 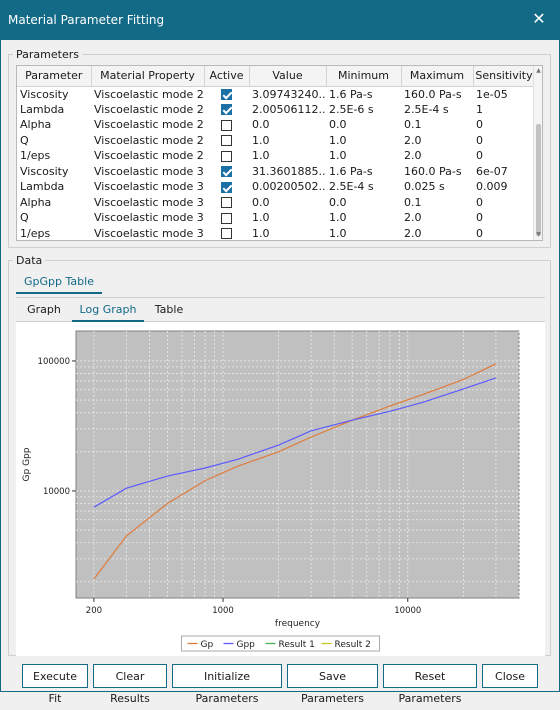 What do you see at coordinates (437, 76) in the screenshot?
I see `column-header: Maximum` at bounding box center [437, 76].